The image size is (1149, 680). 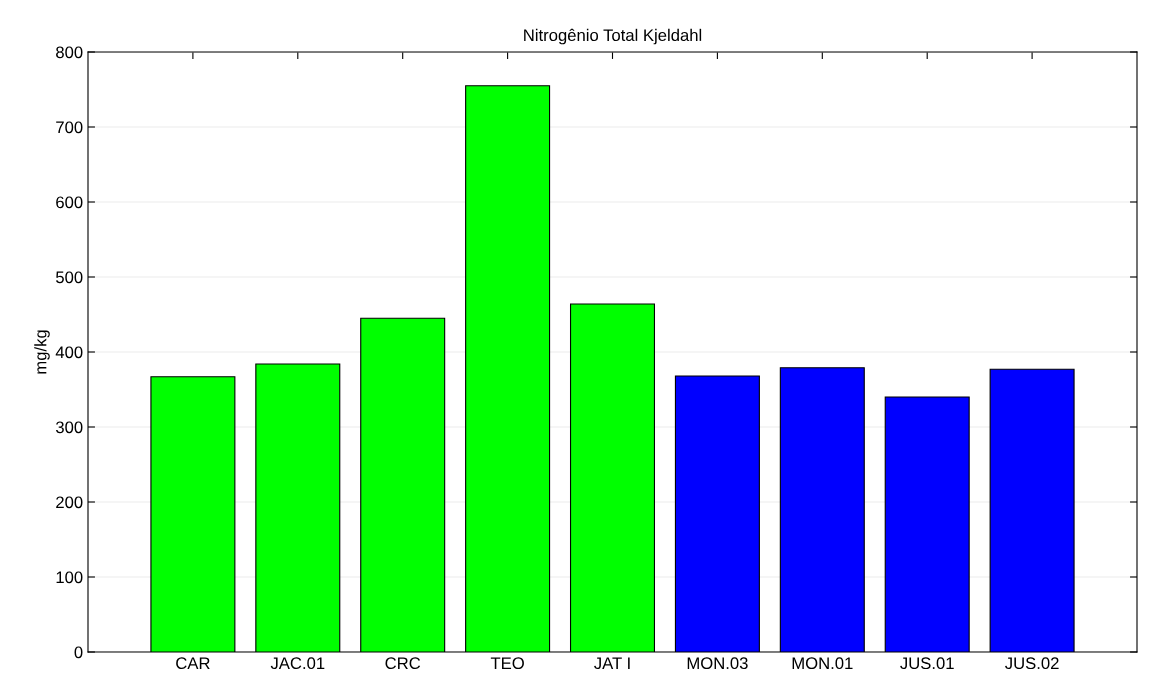 What do you see at coordinates (822, 663) in the screenshot?
I see `x-tick-label: MON.01` at bounding box center [822, 663].